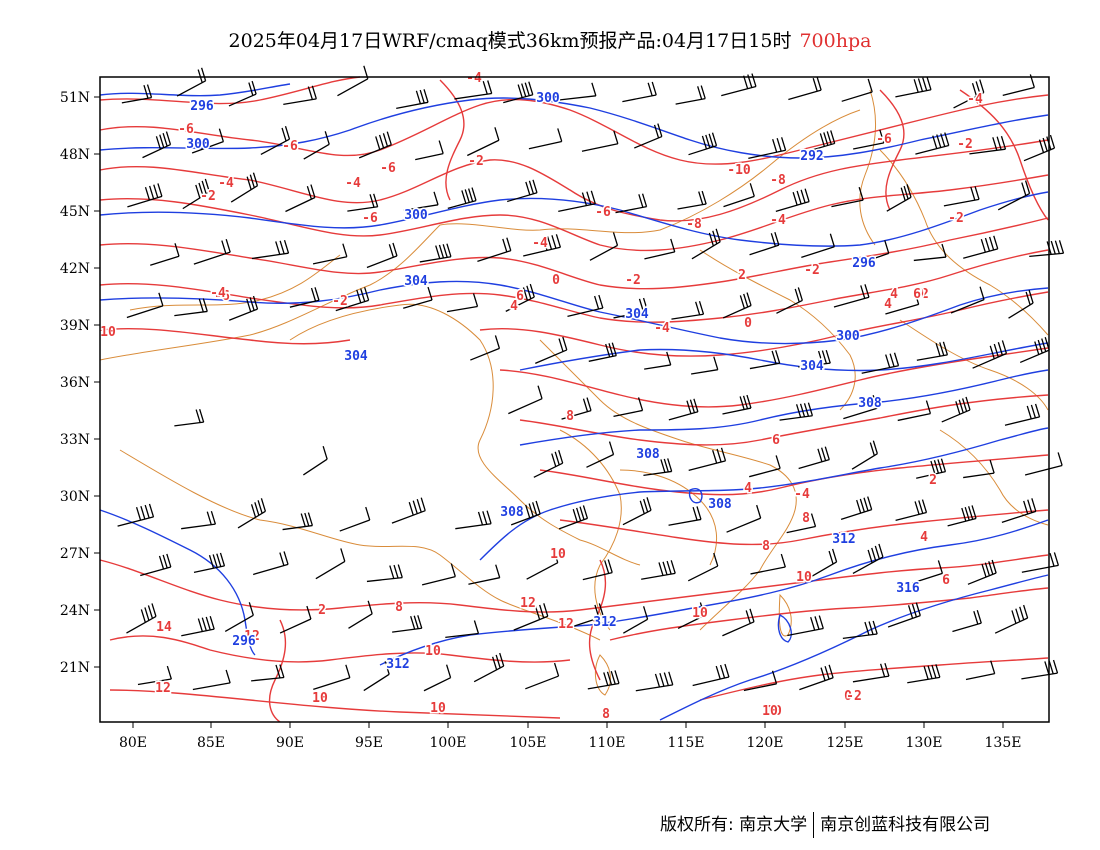 This screenshot has width=1100, height=850. Describe the element at coordinates (528, 743) in the screenshot. I see `x-tick-label: 105E` at that location.